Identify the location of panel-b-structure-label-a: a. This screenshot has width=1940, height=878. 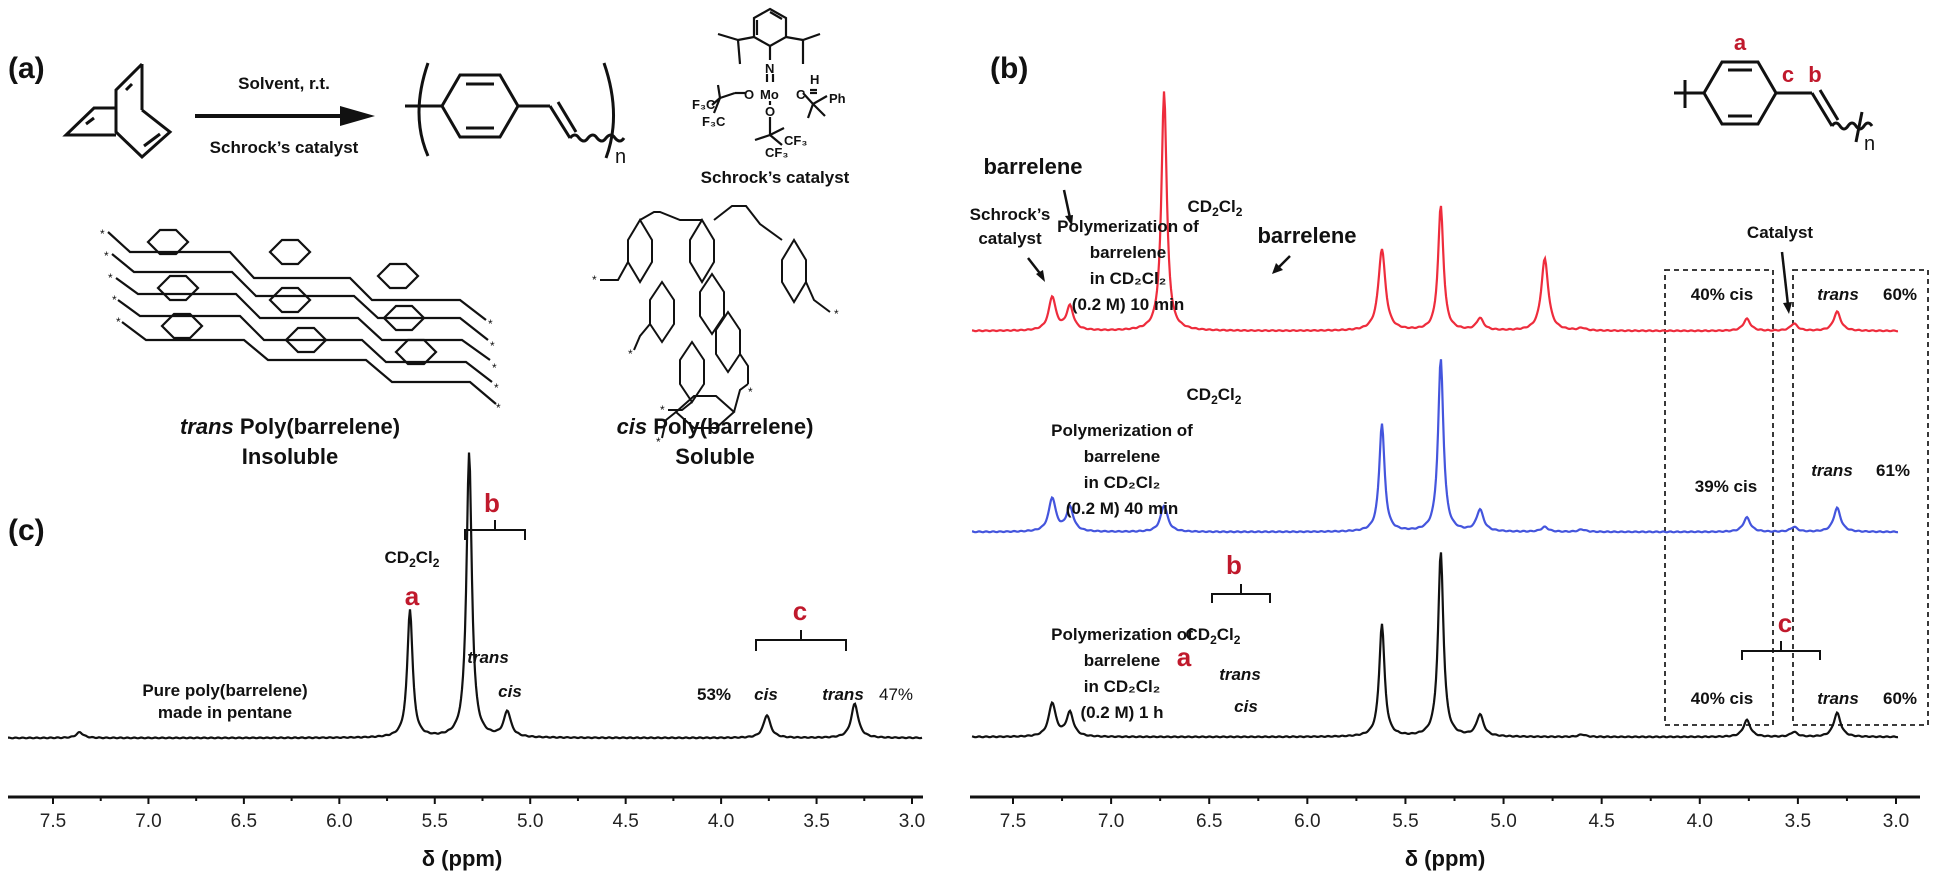
(1740, 42).